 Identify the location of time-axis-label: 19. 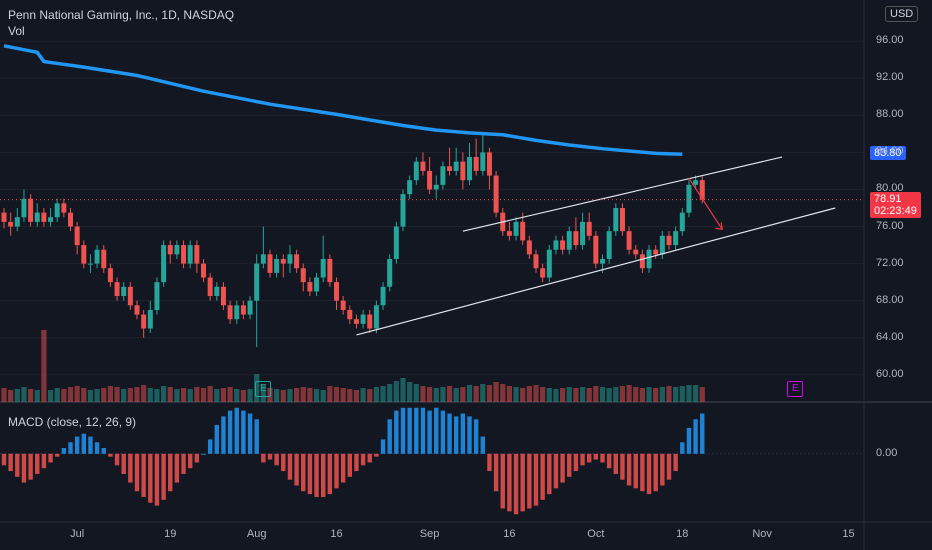
(170, 534).